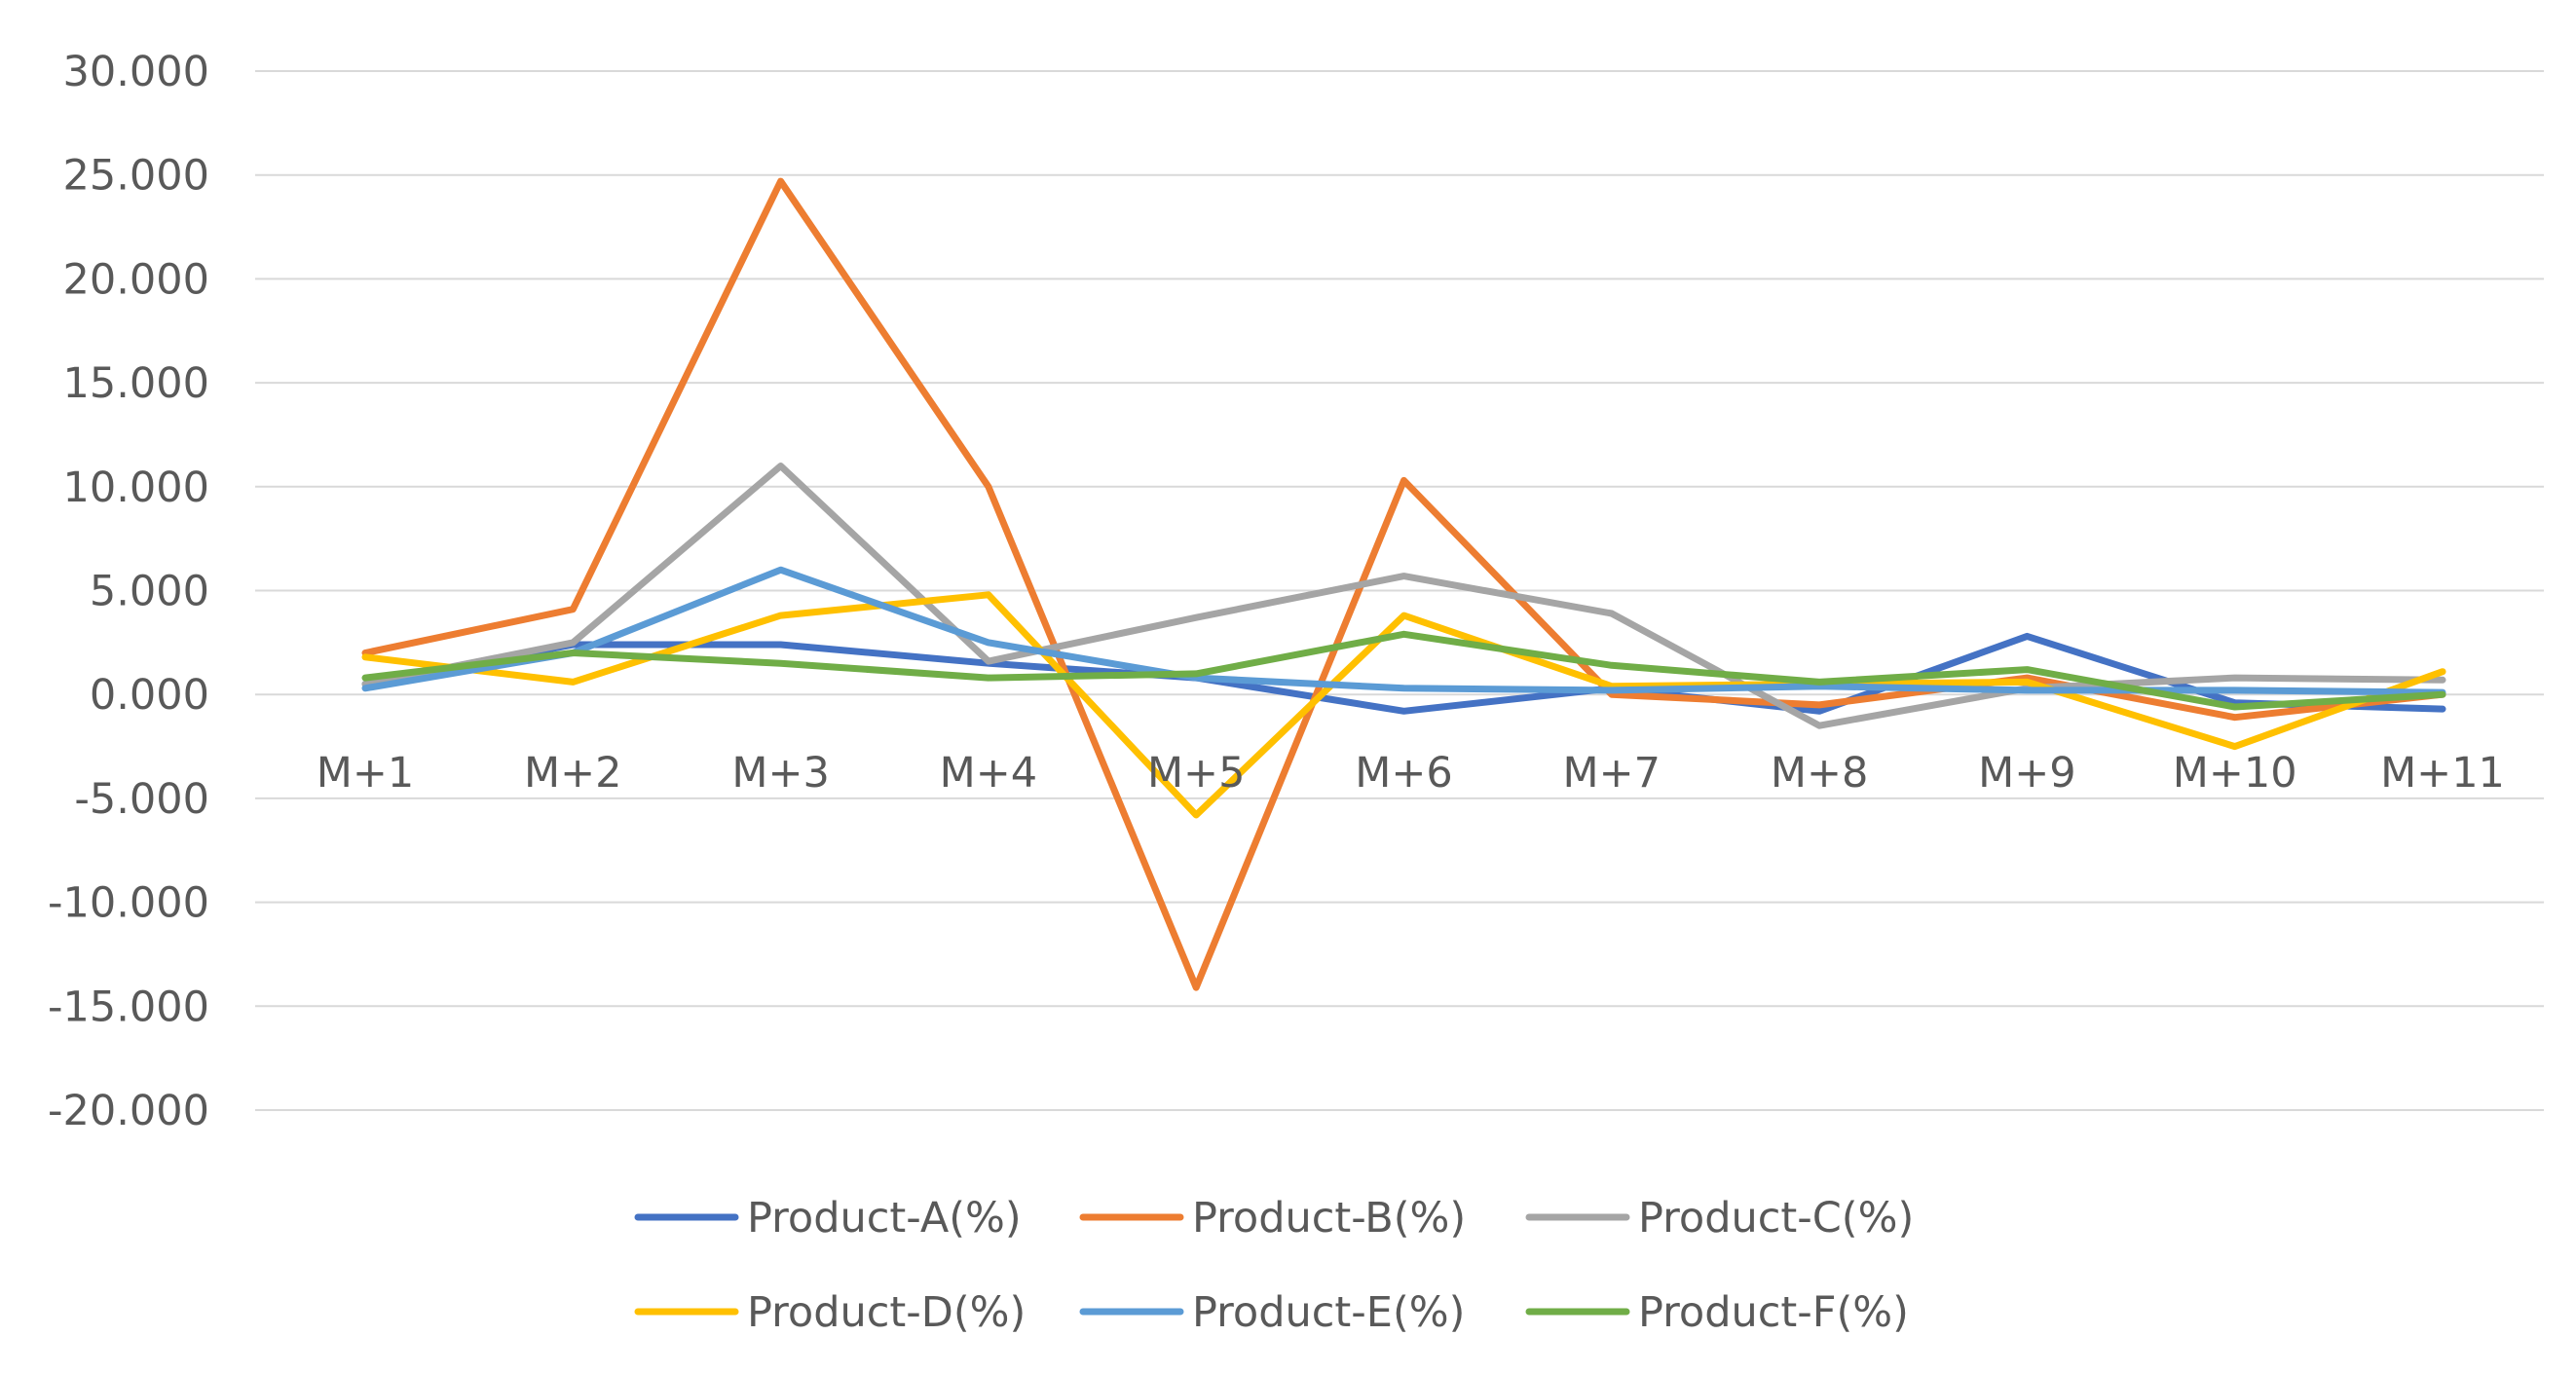  Describe the element at coordinates (149, 592) in the screenshot. I see `y-tick-label: 5.000` at that location.